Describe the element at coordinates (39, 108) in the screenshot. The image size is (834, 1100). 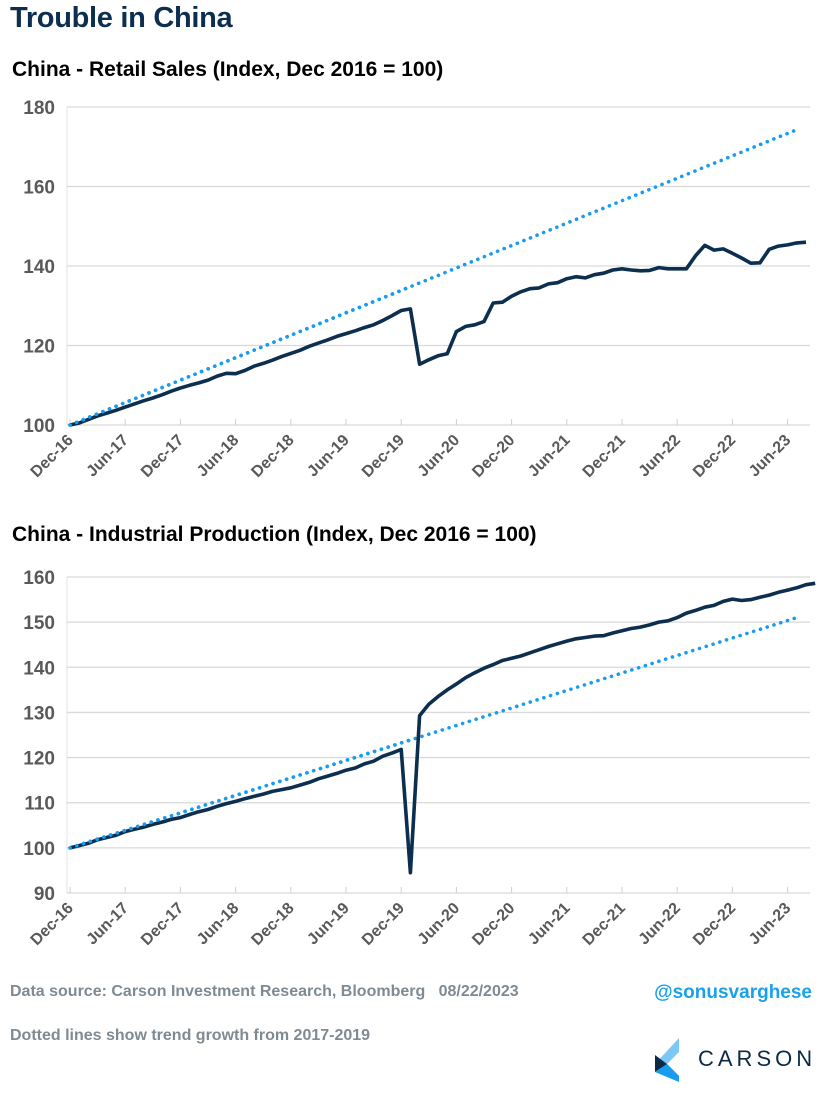
I see `y-tick-label: 180` at that location.